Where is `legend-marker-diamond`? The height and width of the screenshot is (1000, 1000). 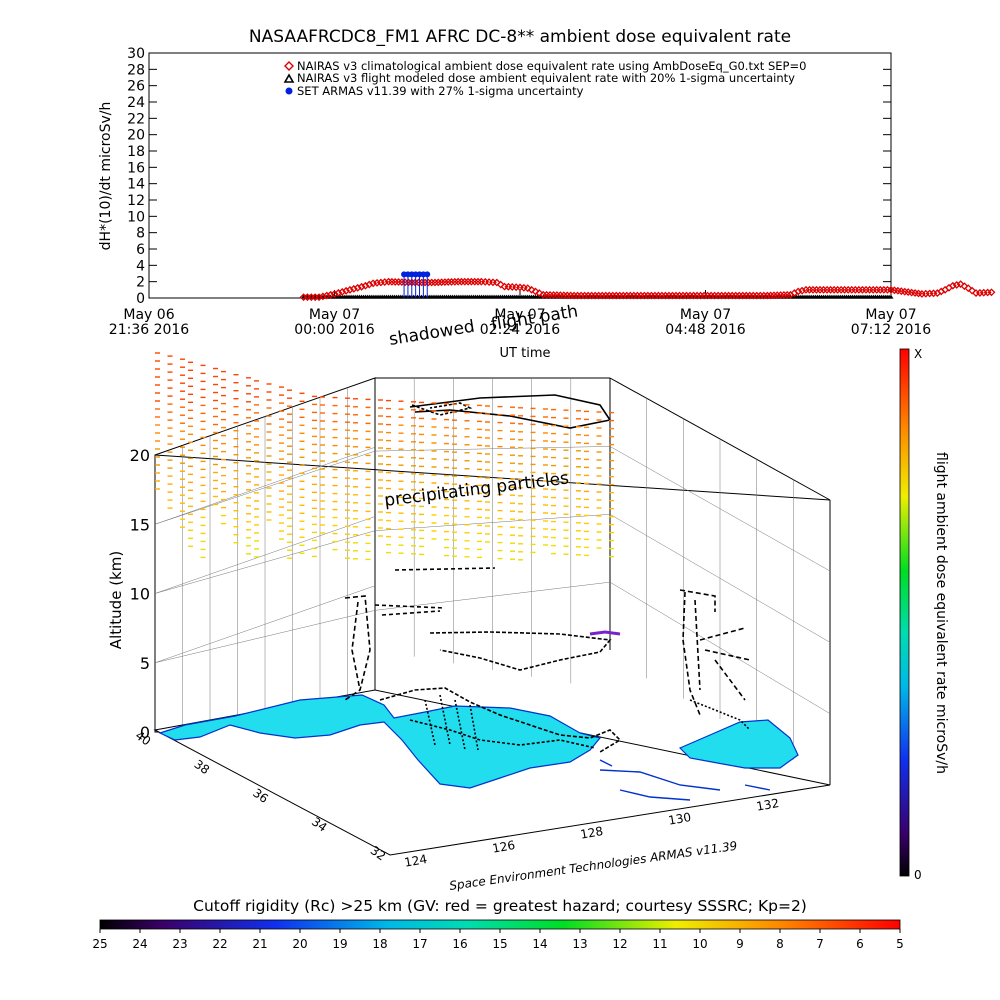
legend-marker-diamond is located at coordinates (289, 66).